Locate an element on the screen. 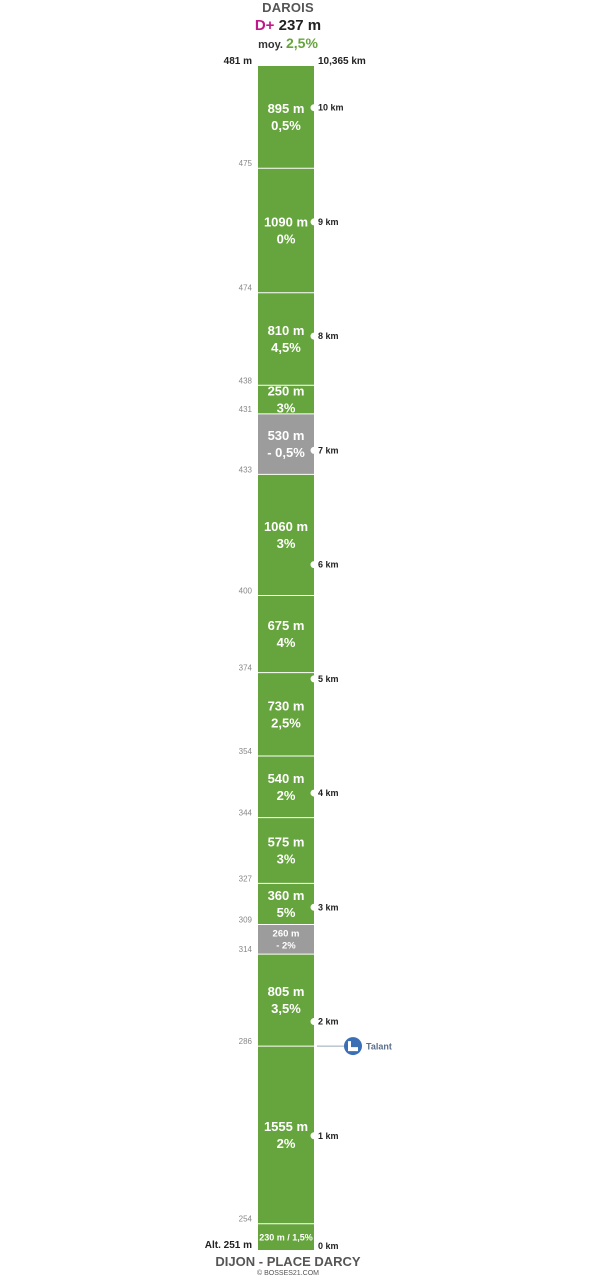 The height and width of the screenshot is (1280, 600). landmark-glyph is located at coordinates (353, 1046).